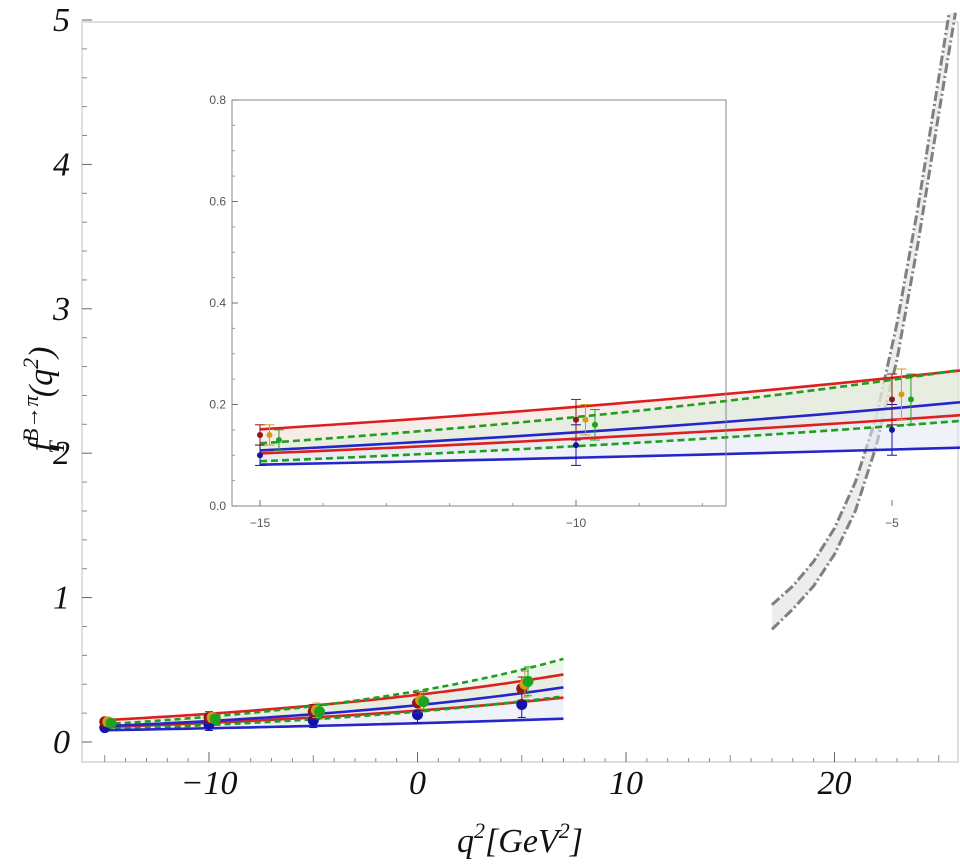  I want to click on inset-x-tick-label-2: −5, so click(892, 523).